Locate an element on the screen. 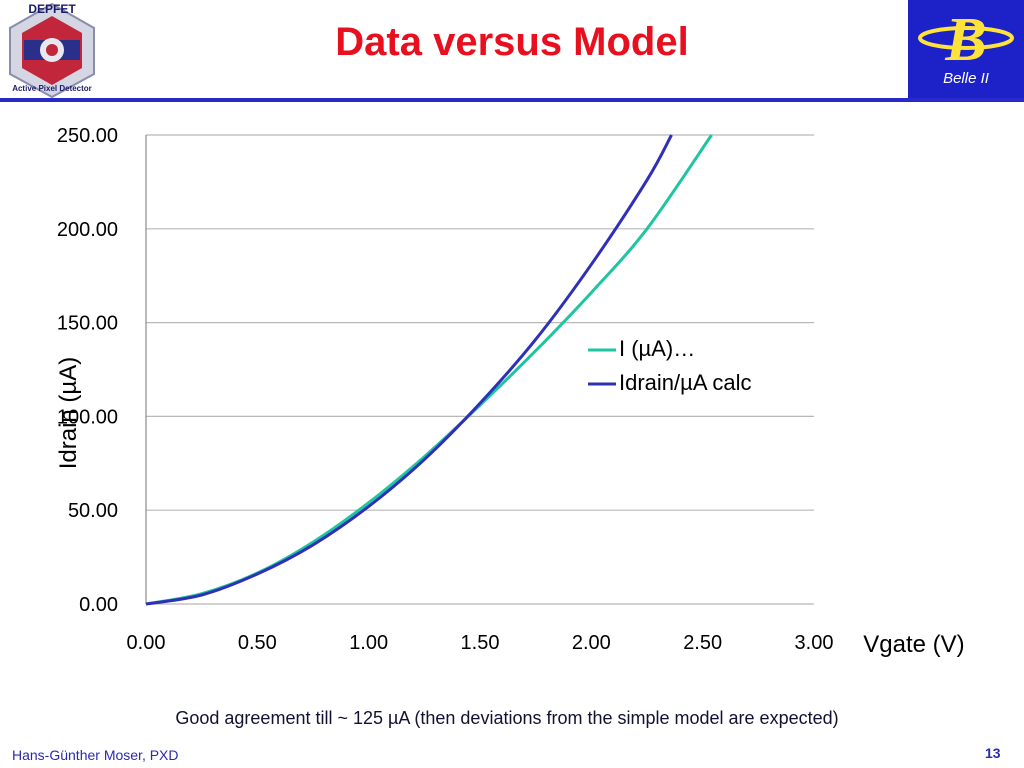  y-tick-label: 50.00 is located at coordinates (93, 511).